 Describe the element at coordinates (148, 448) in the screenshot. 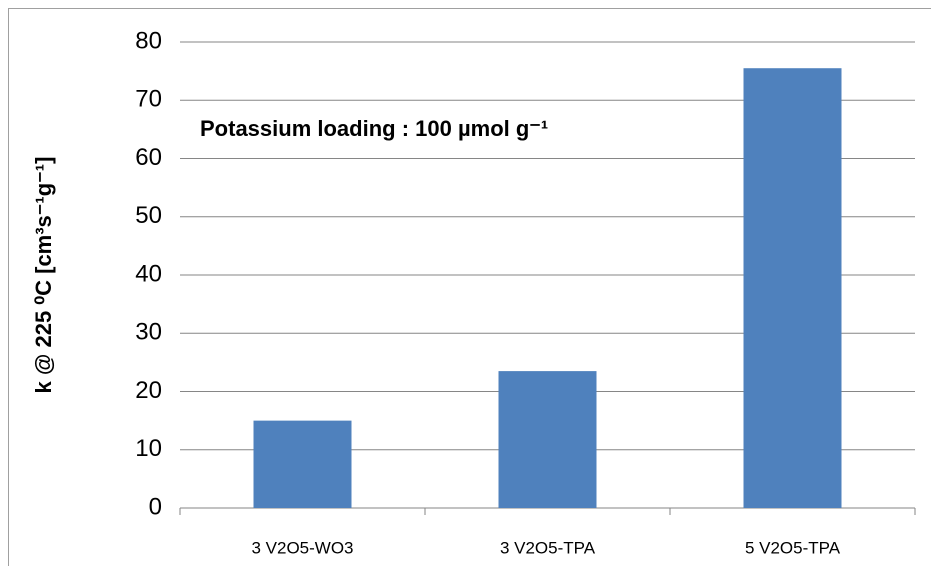

I see `y-tick-label: 10` at that location.